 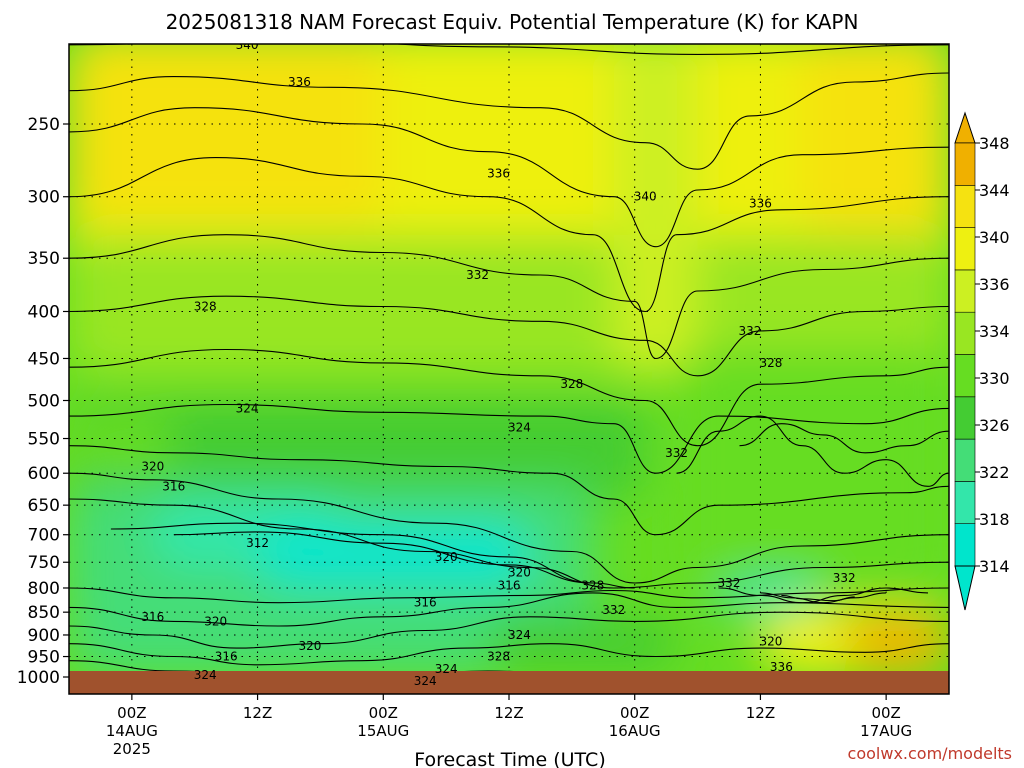 I want to click on colorbar-label: 322, so click(x=994, y=472).